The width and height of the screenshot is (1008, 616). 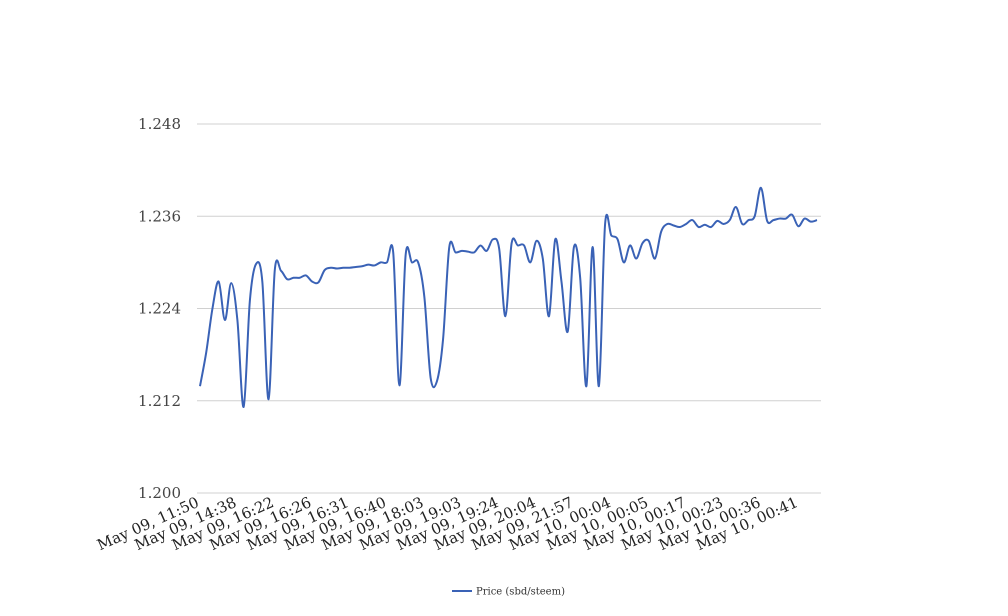 I want to click on y-axis-ticks: 1.200 1.212 1.224 1.236 1.248, so click(x=159, y=308).